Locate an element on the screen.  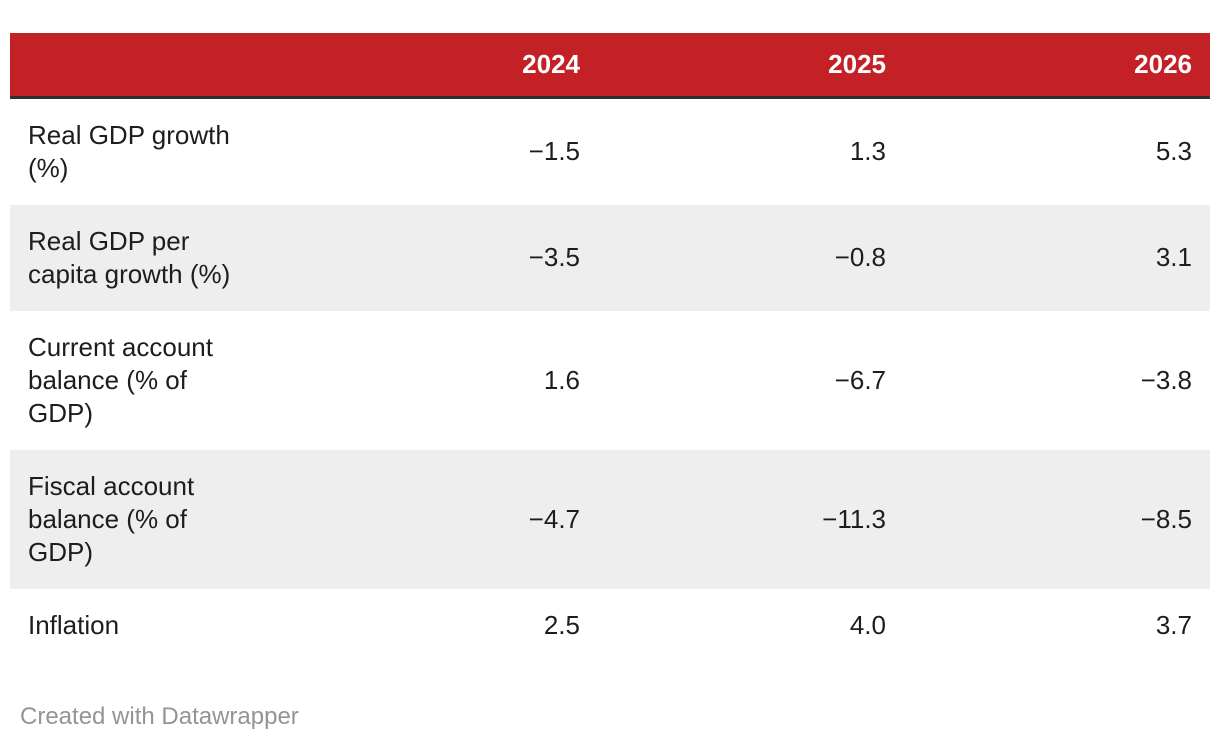
header-cell-2025: 2025 is located at coordinates (751, 66).